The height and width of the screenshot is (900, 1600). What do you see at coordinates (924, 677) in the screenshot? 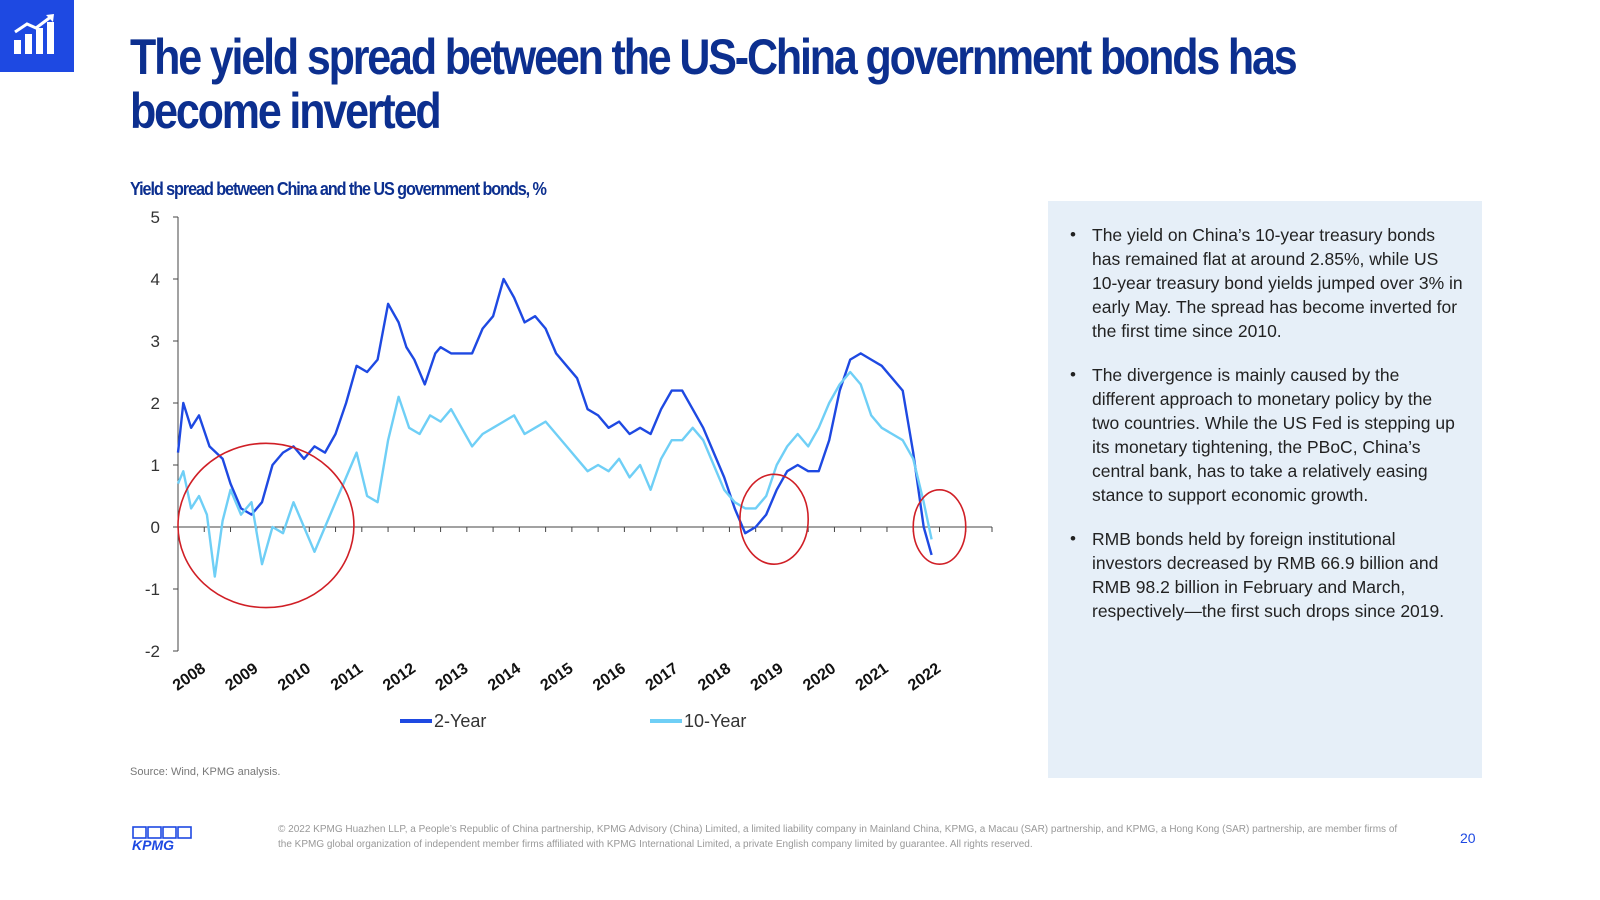
I see `x-tick-label: 2022` at bounding box center [924, 677].